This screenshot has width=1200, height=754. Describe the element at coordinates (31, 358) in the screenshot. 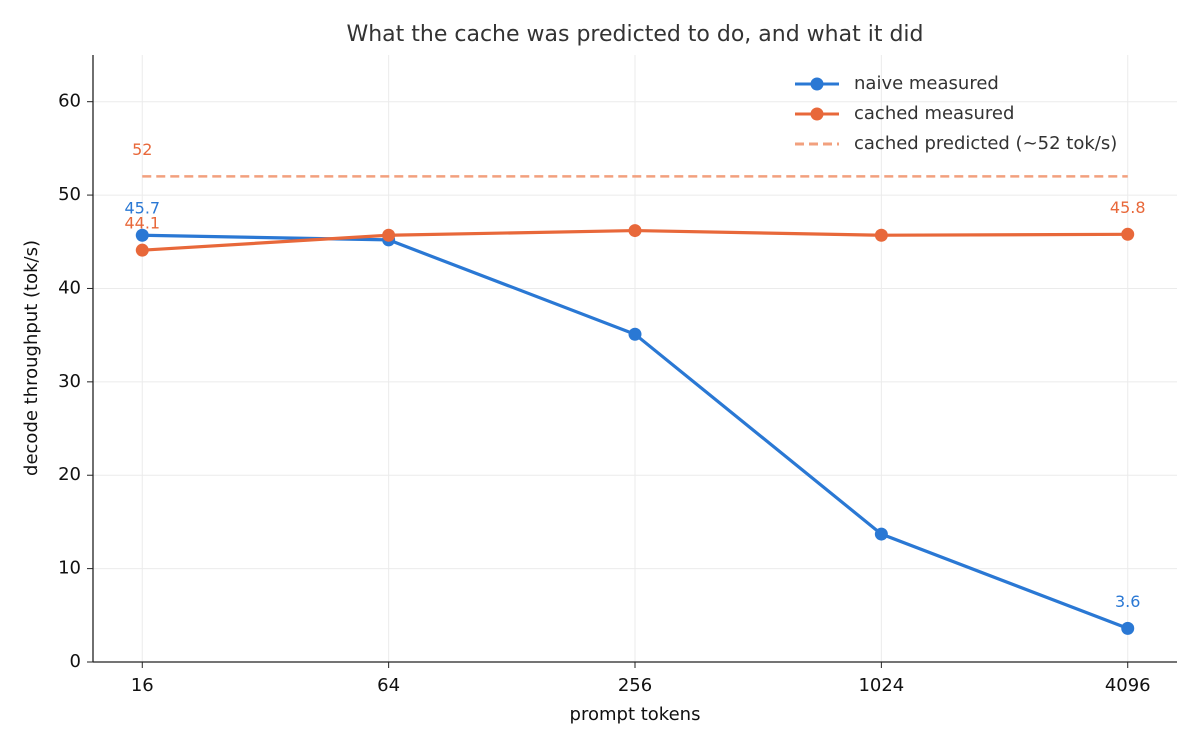

I see `y-axis-label: decode throughput (tok/s)` at that location.